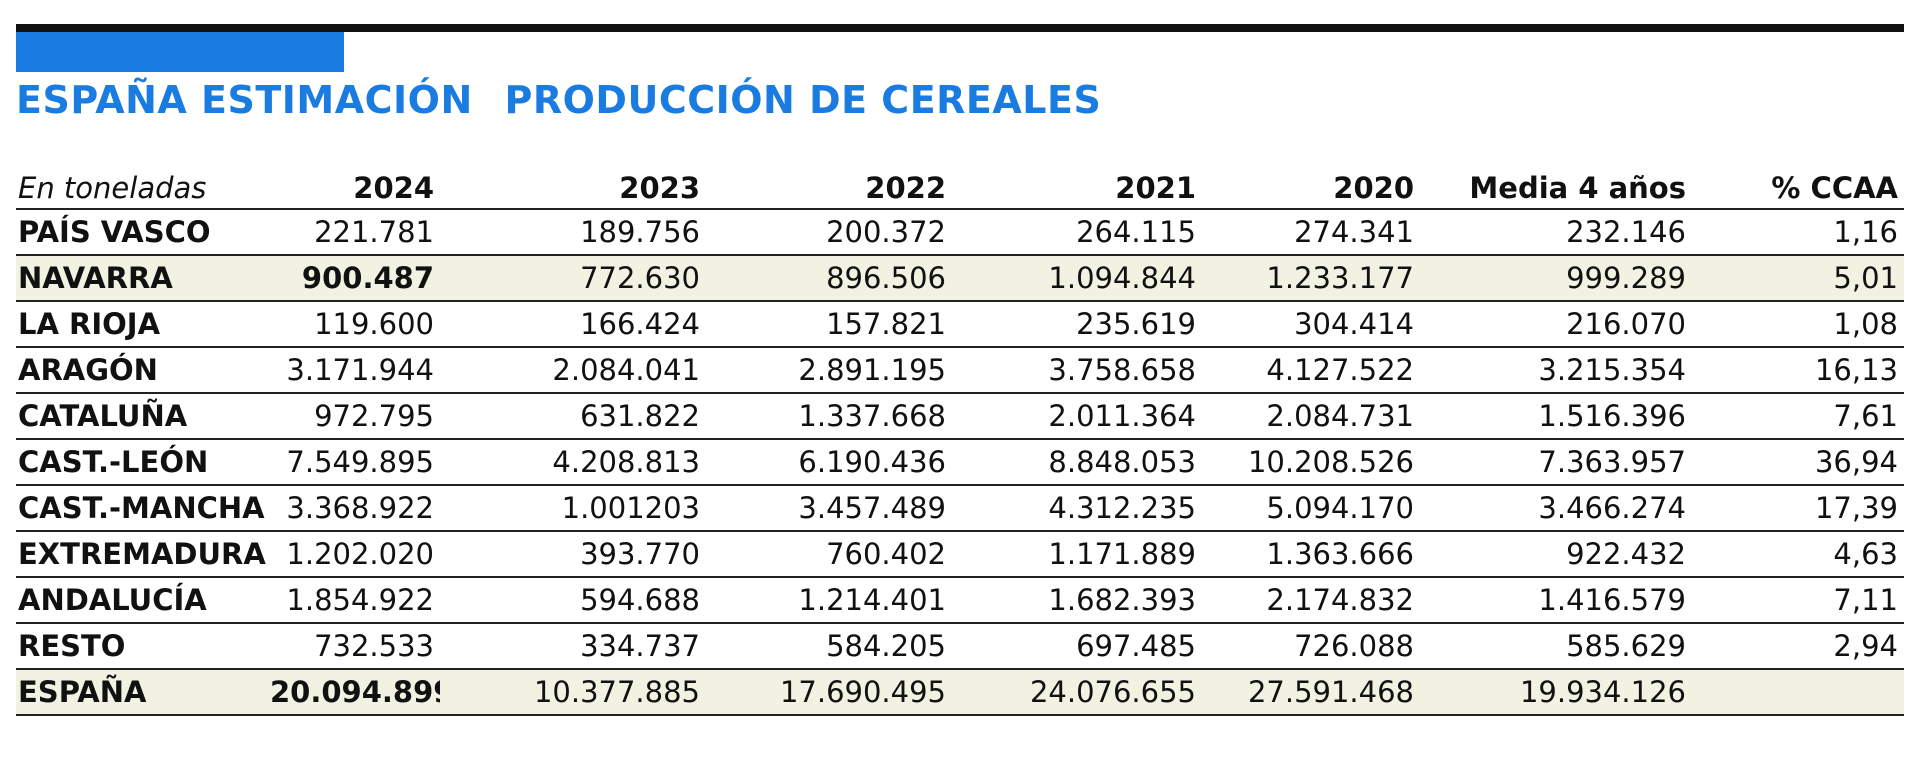 This screenshot has height=760, width=1920. I want to click on top-rule, so click(960, 28).